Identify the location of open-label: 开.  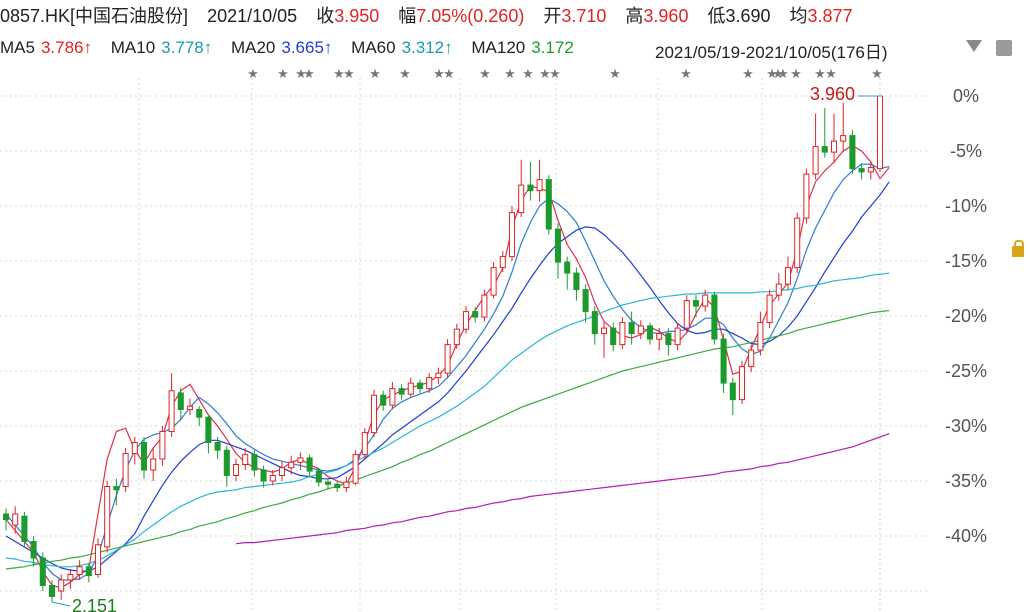
(552, 16).